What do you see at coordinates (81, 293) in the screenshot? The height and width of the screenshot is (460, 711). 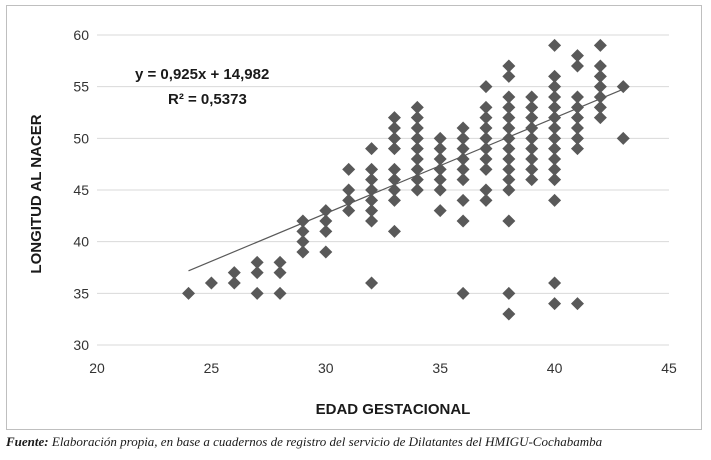 I see `y-tick-label: 35` at bounding box center [81, 293].